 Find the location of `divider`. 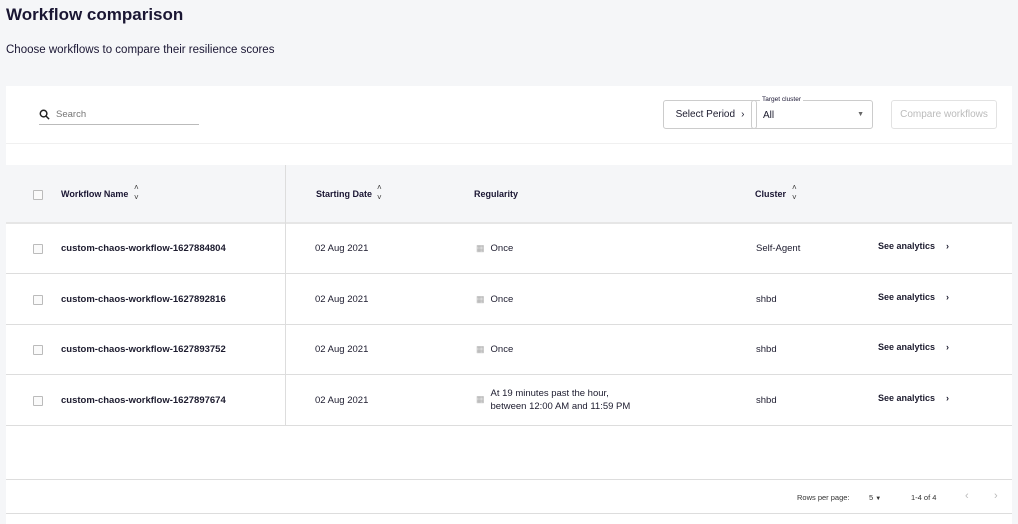

divider is located at coordinates (509, 143).